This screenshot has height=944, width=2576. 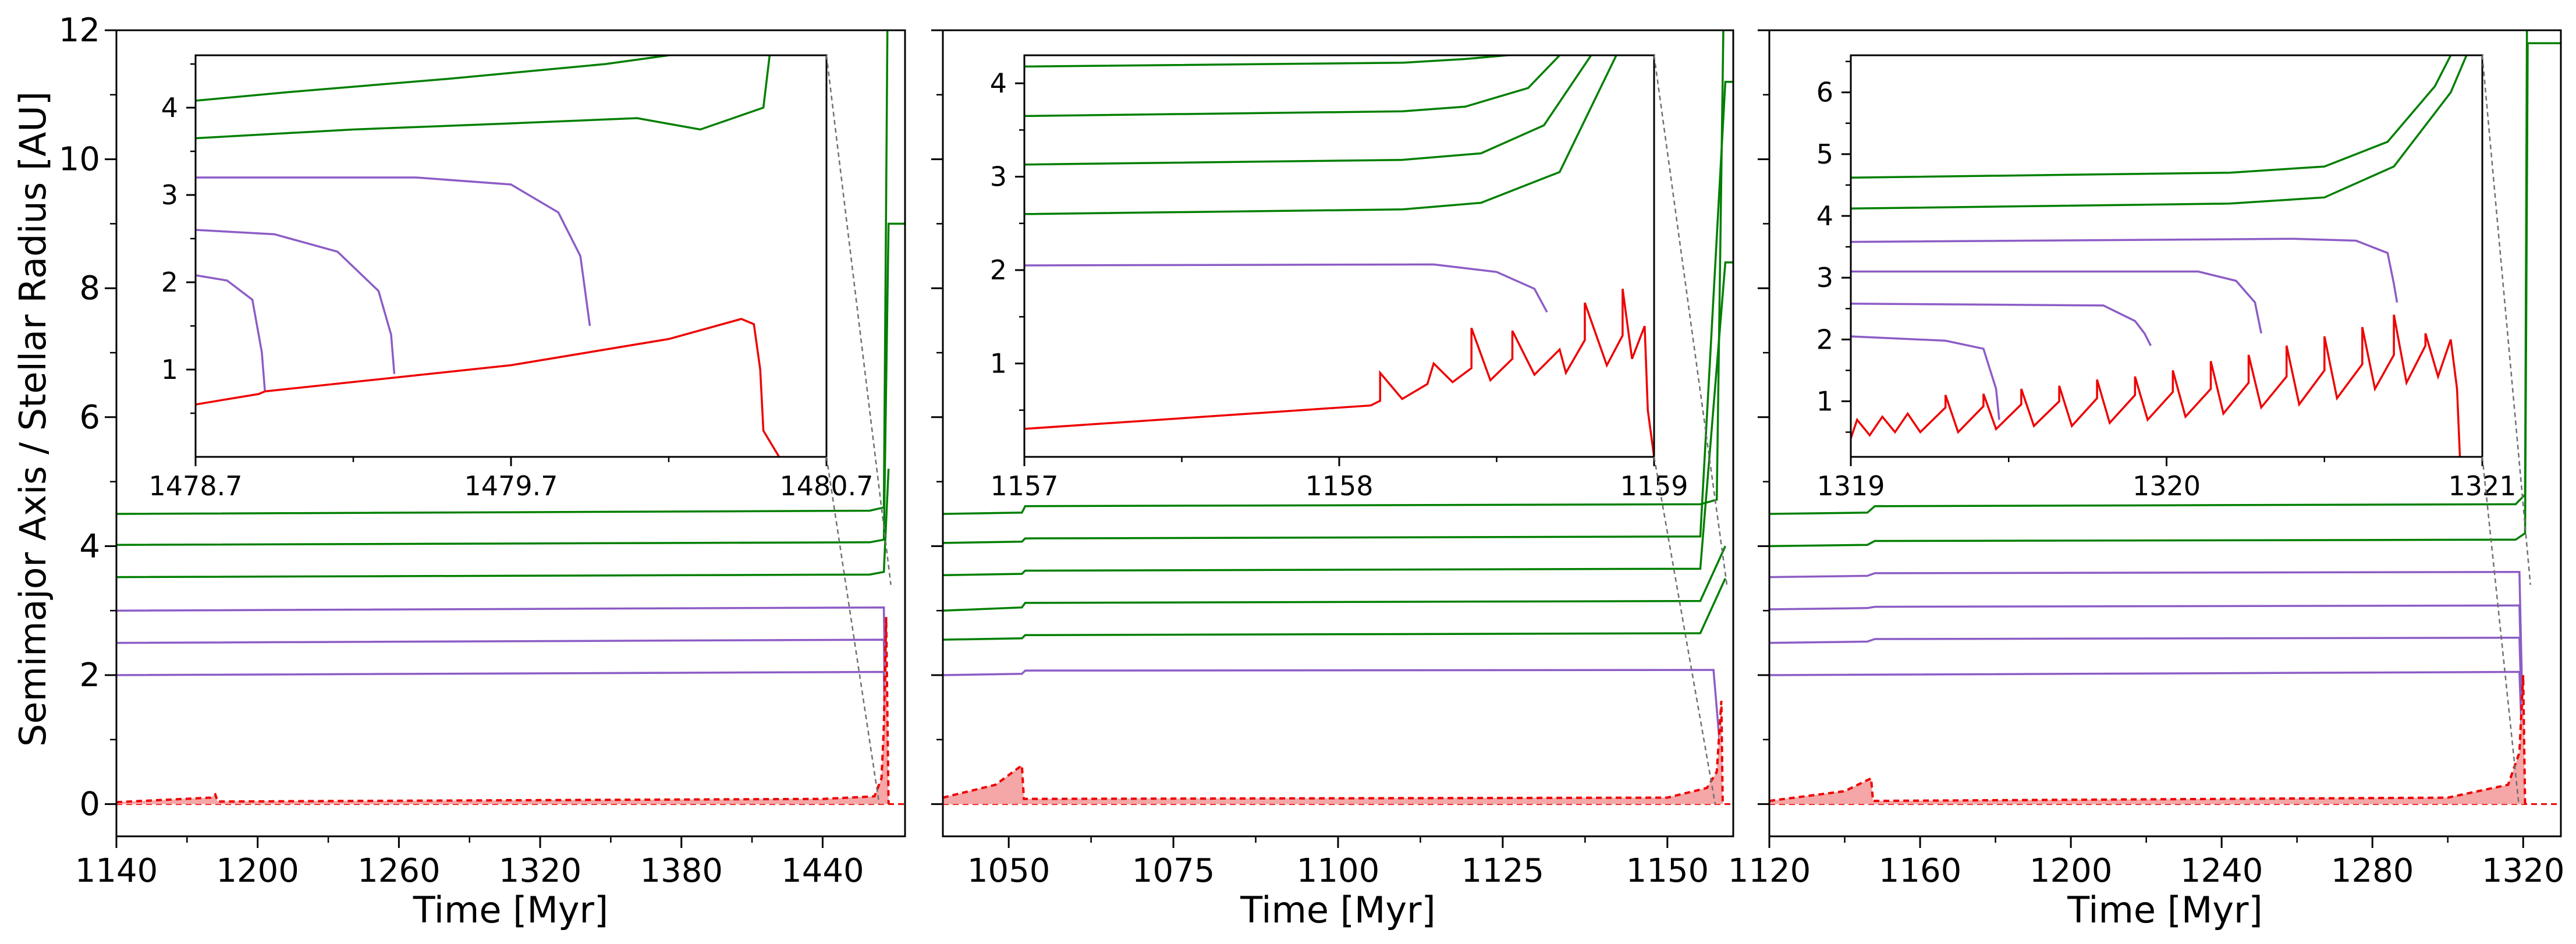 I want to click on inset-x-tick-label: 1478.7, so click(x=196, y=486).